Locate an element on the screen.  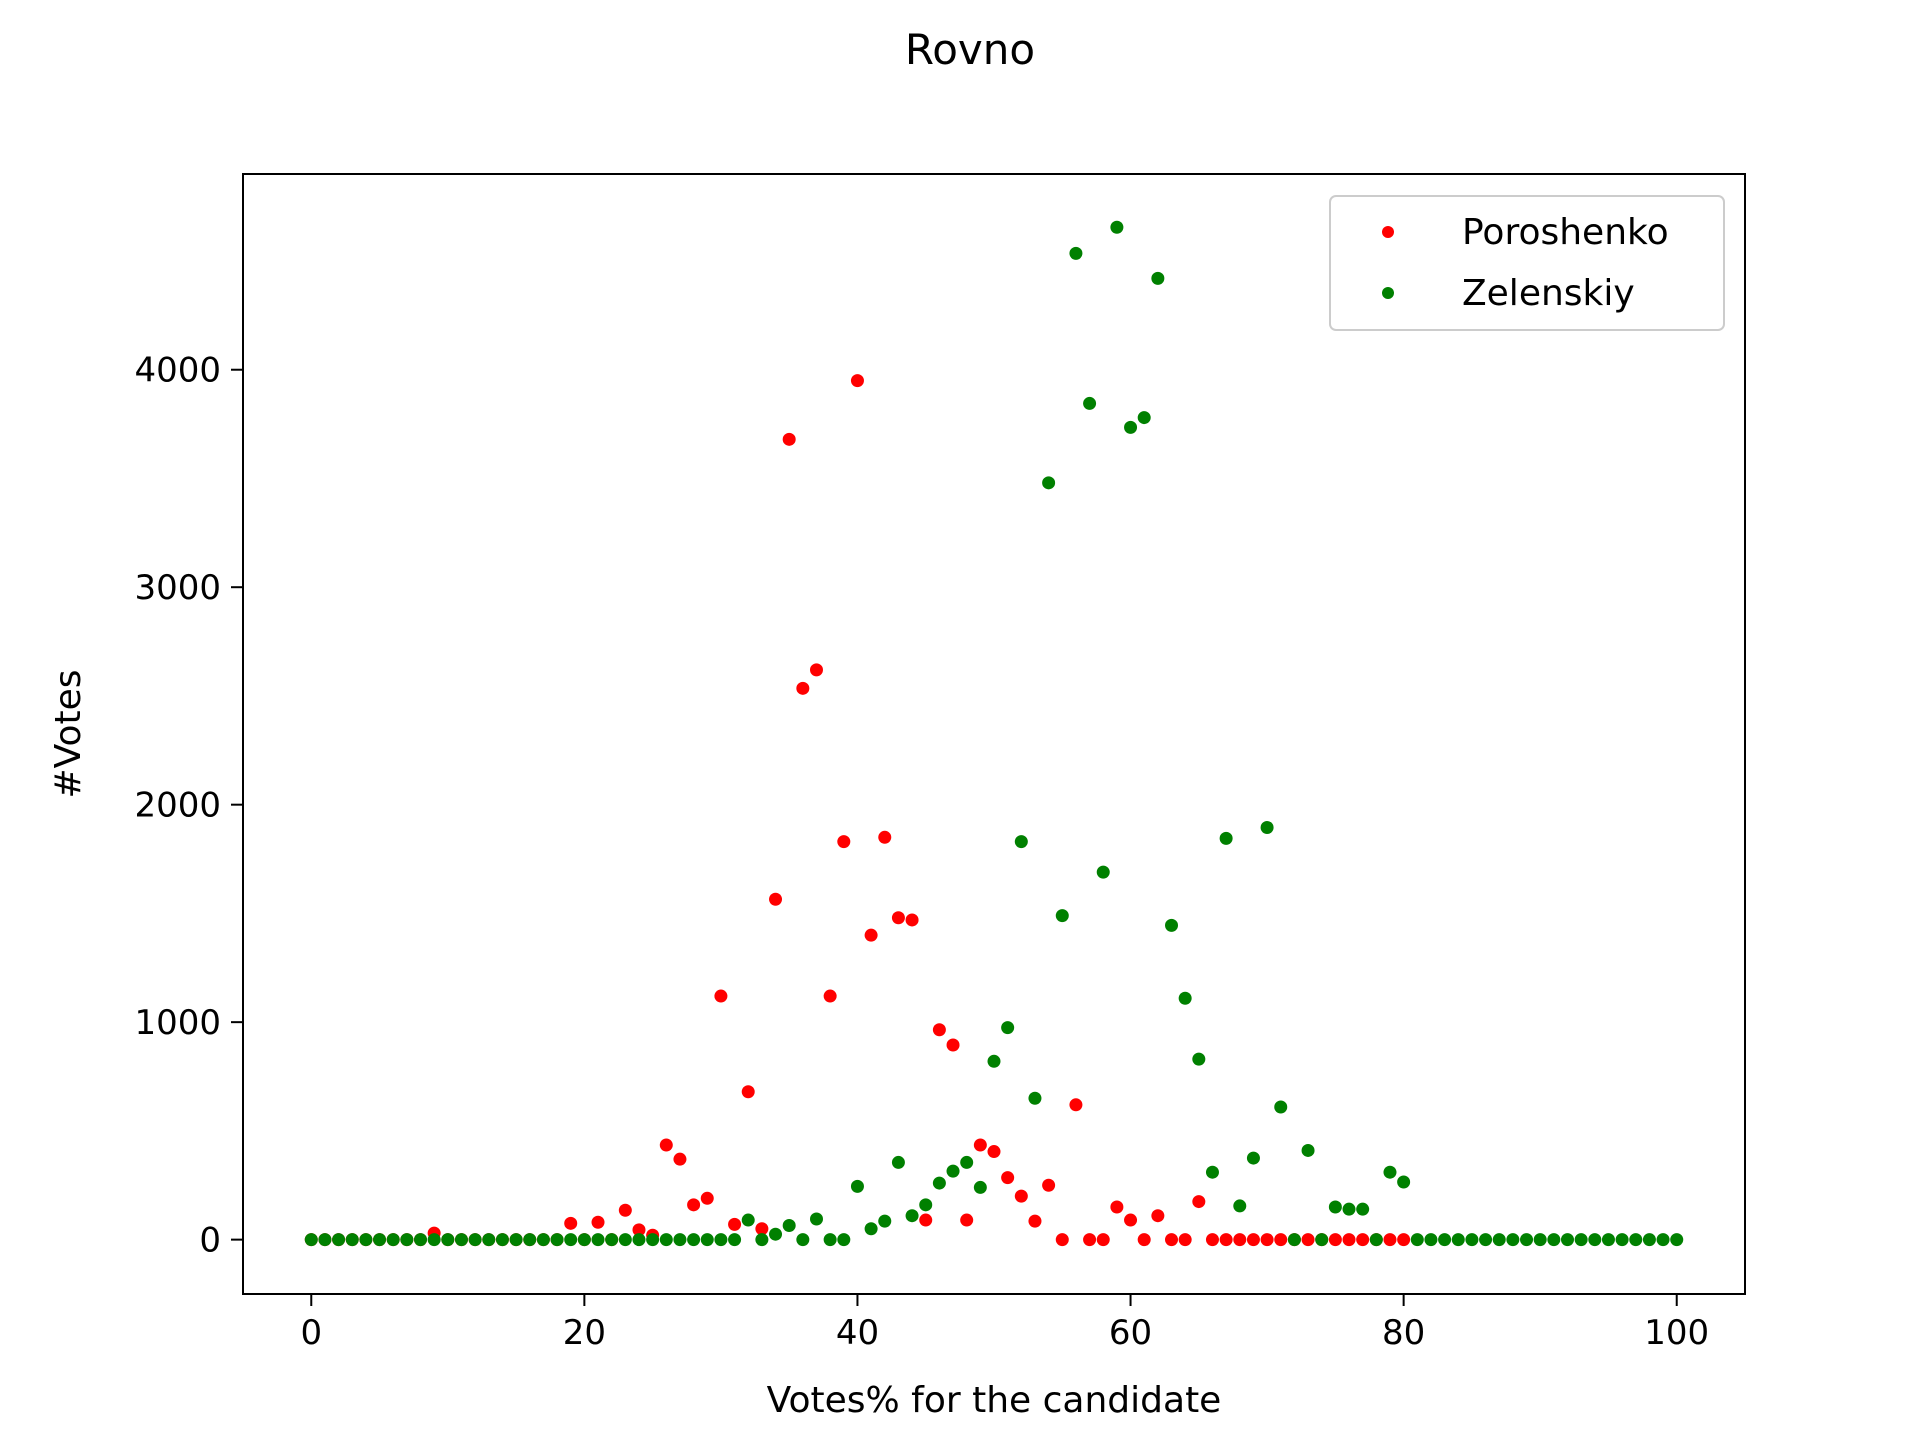
y-tick-label-2: 2000 is located at coordinates (177, 806).